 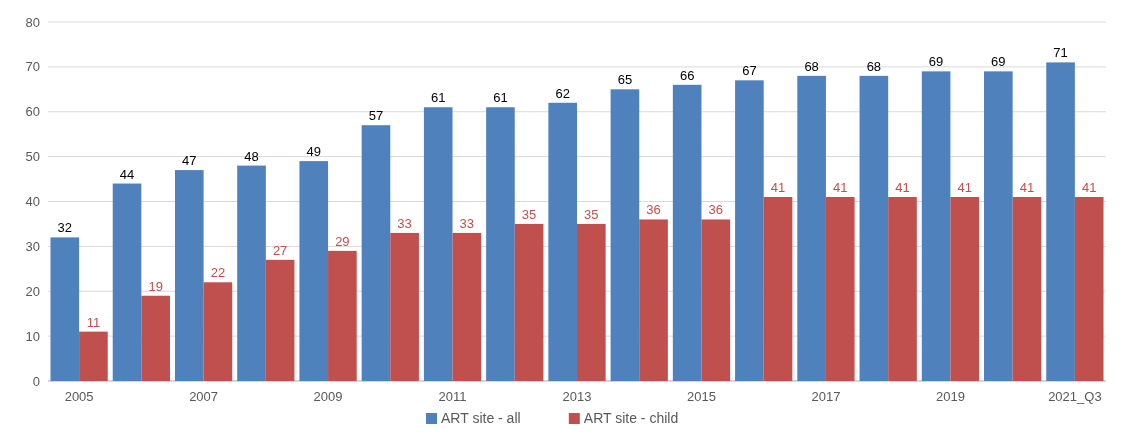 I want to click on x-tick-label: 2009, so click(x=328, y=396).